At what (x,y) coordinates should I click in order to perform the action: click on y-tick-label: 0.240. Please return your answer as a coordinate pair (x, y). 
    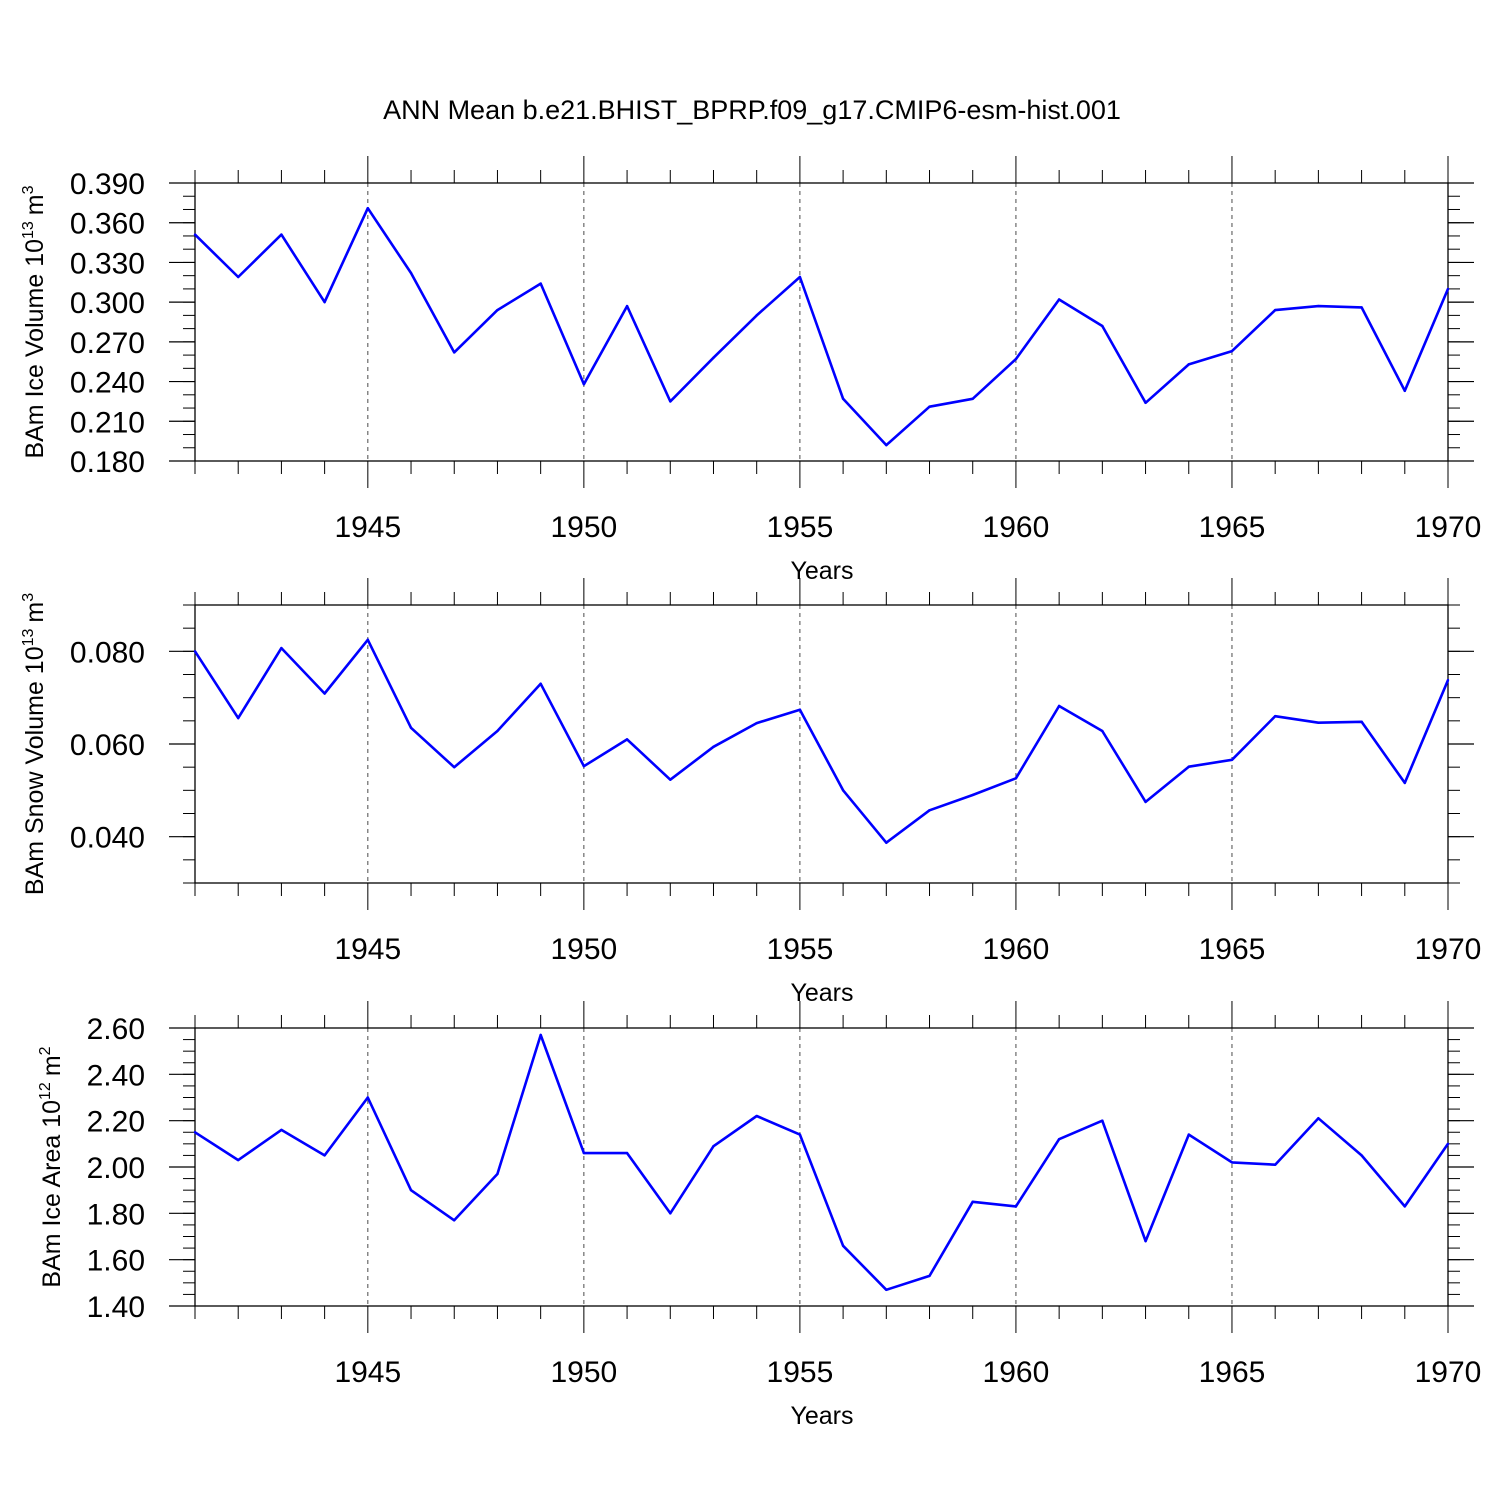
    Looking at the image, I should click on (107, 383).